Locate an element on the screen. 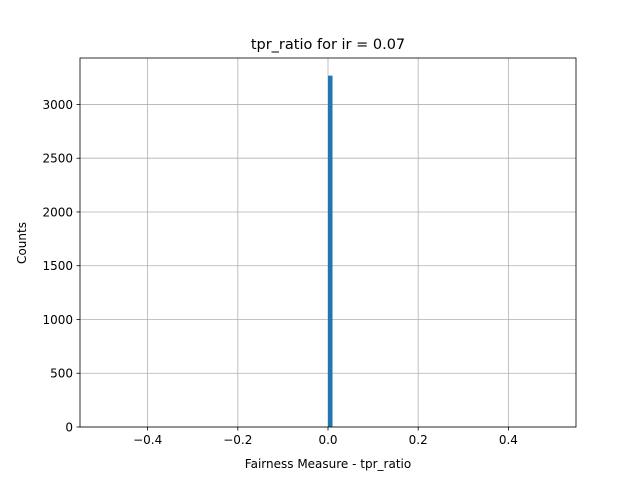  bars-layer is located at coordinates (330, 251).